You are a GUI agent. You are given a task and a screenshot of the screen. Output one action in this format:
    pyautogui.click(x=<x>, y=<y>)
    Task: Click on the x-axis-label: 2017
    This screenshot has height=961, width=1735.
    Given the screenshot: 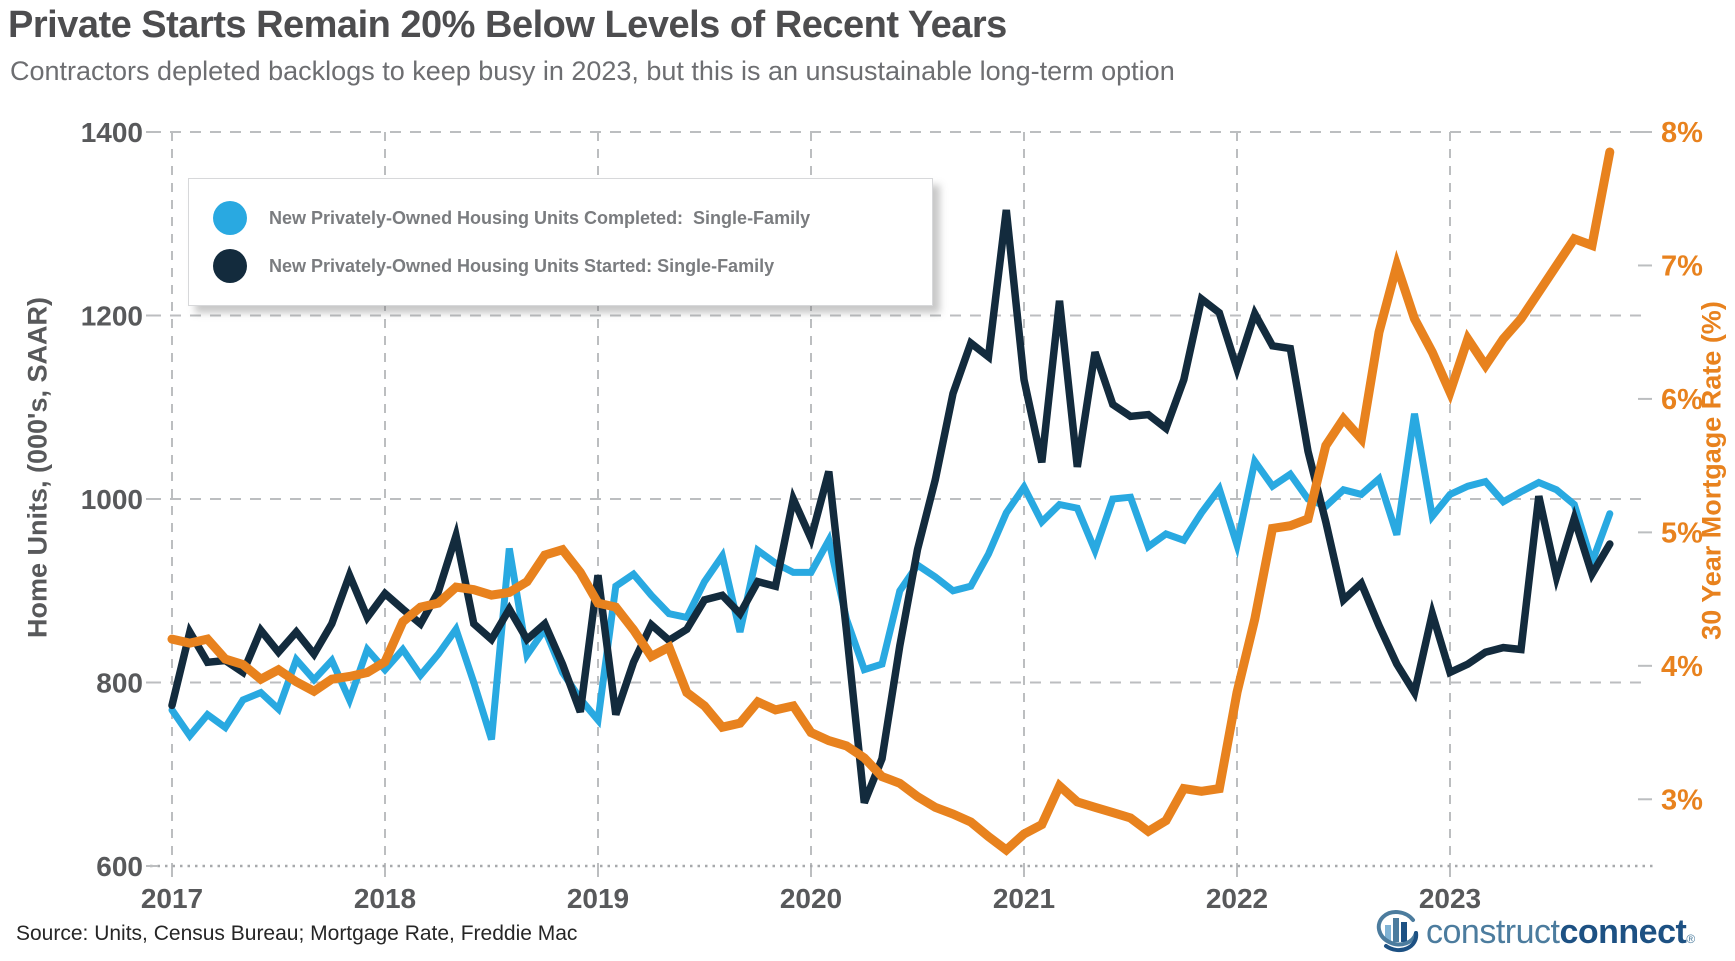 What is the action you would take?
    pyautogui.click(x=172, y=898)
    